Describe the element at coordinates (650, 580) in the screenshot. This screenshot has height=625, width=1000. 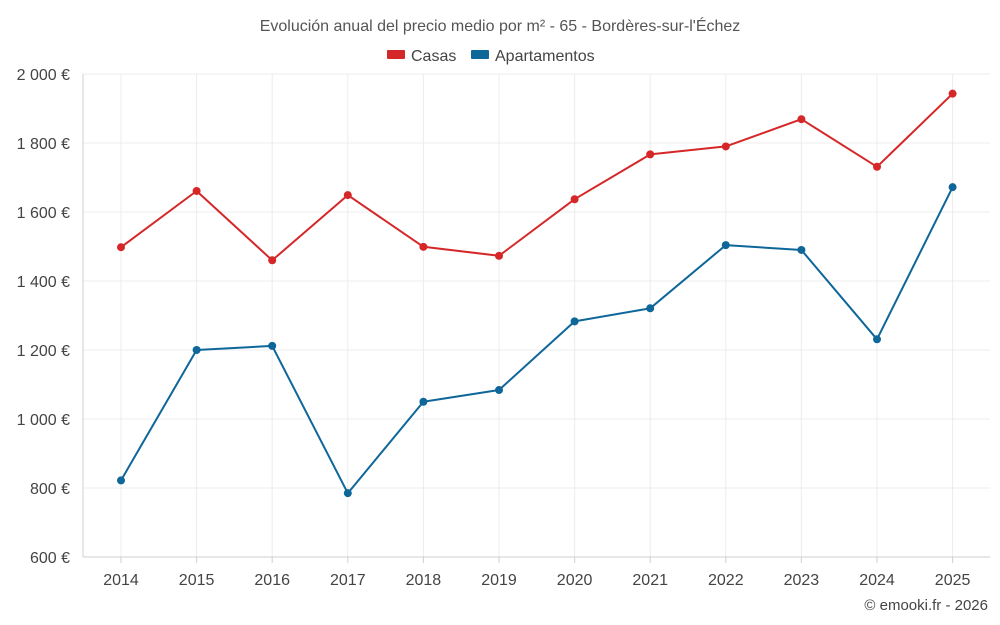
I see `x-tick-label: 2021` at that location.